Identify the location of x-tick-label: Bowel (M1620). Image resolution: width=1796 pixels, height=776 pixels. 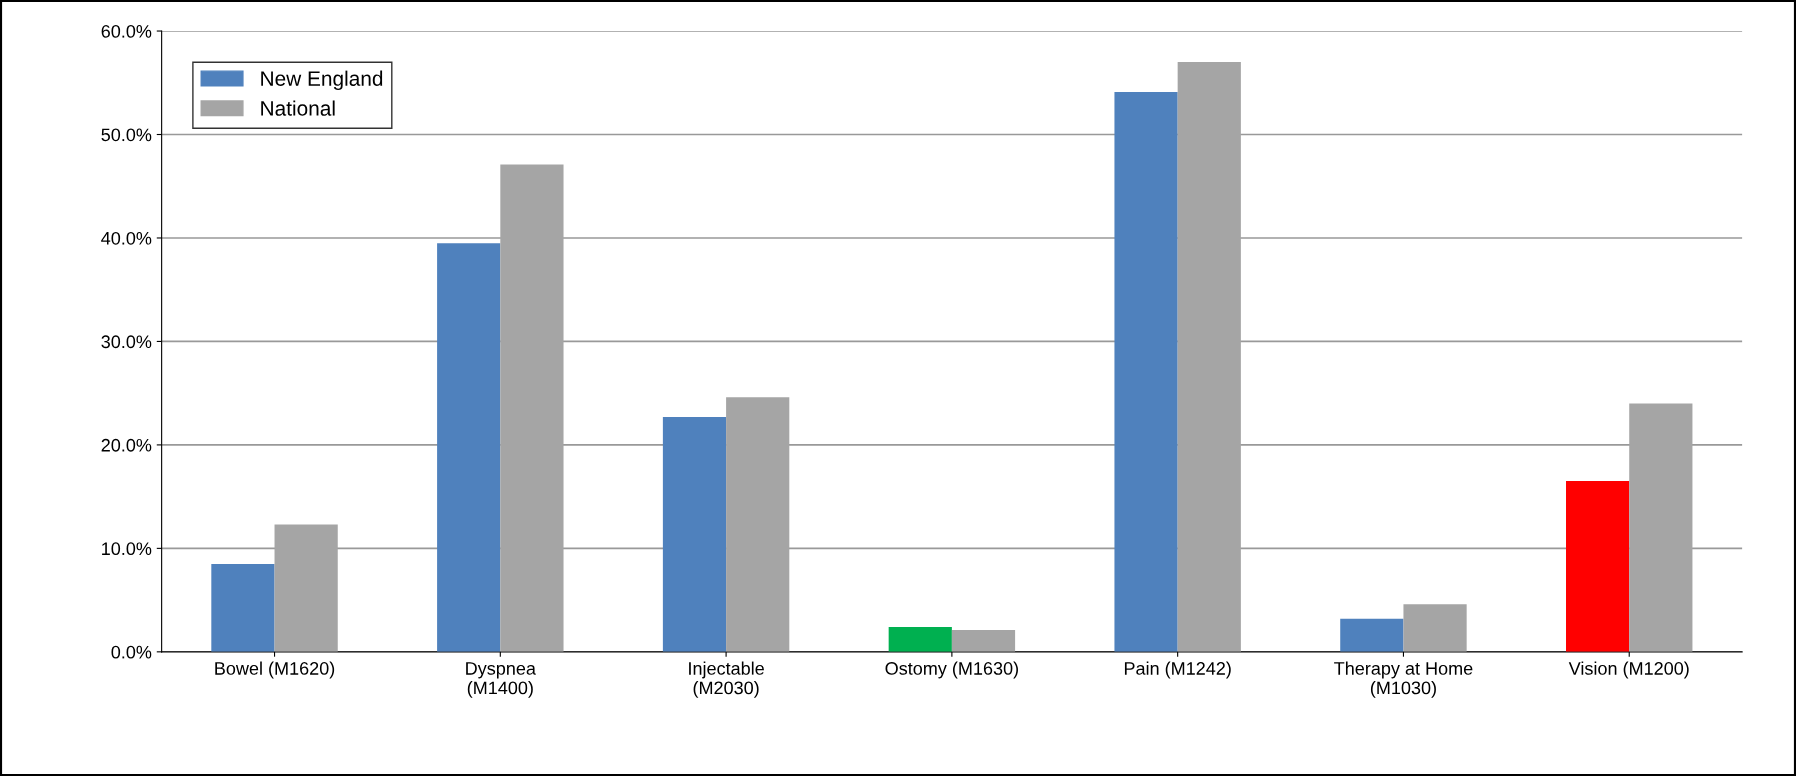
(275, 670).